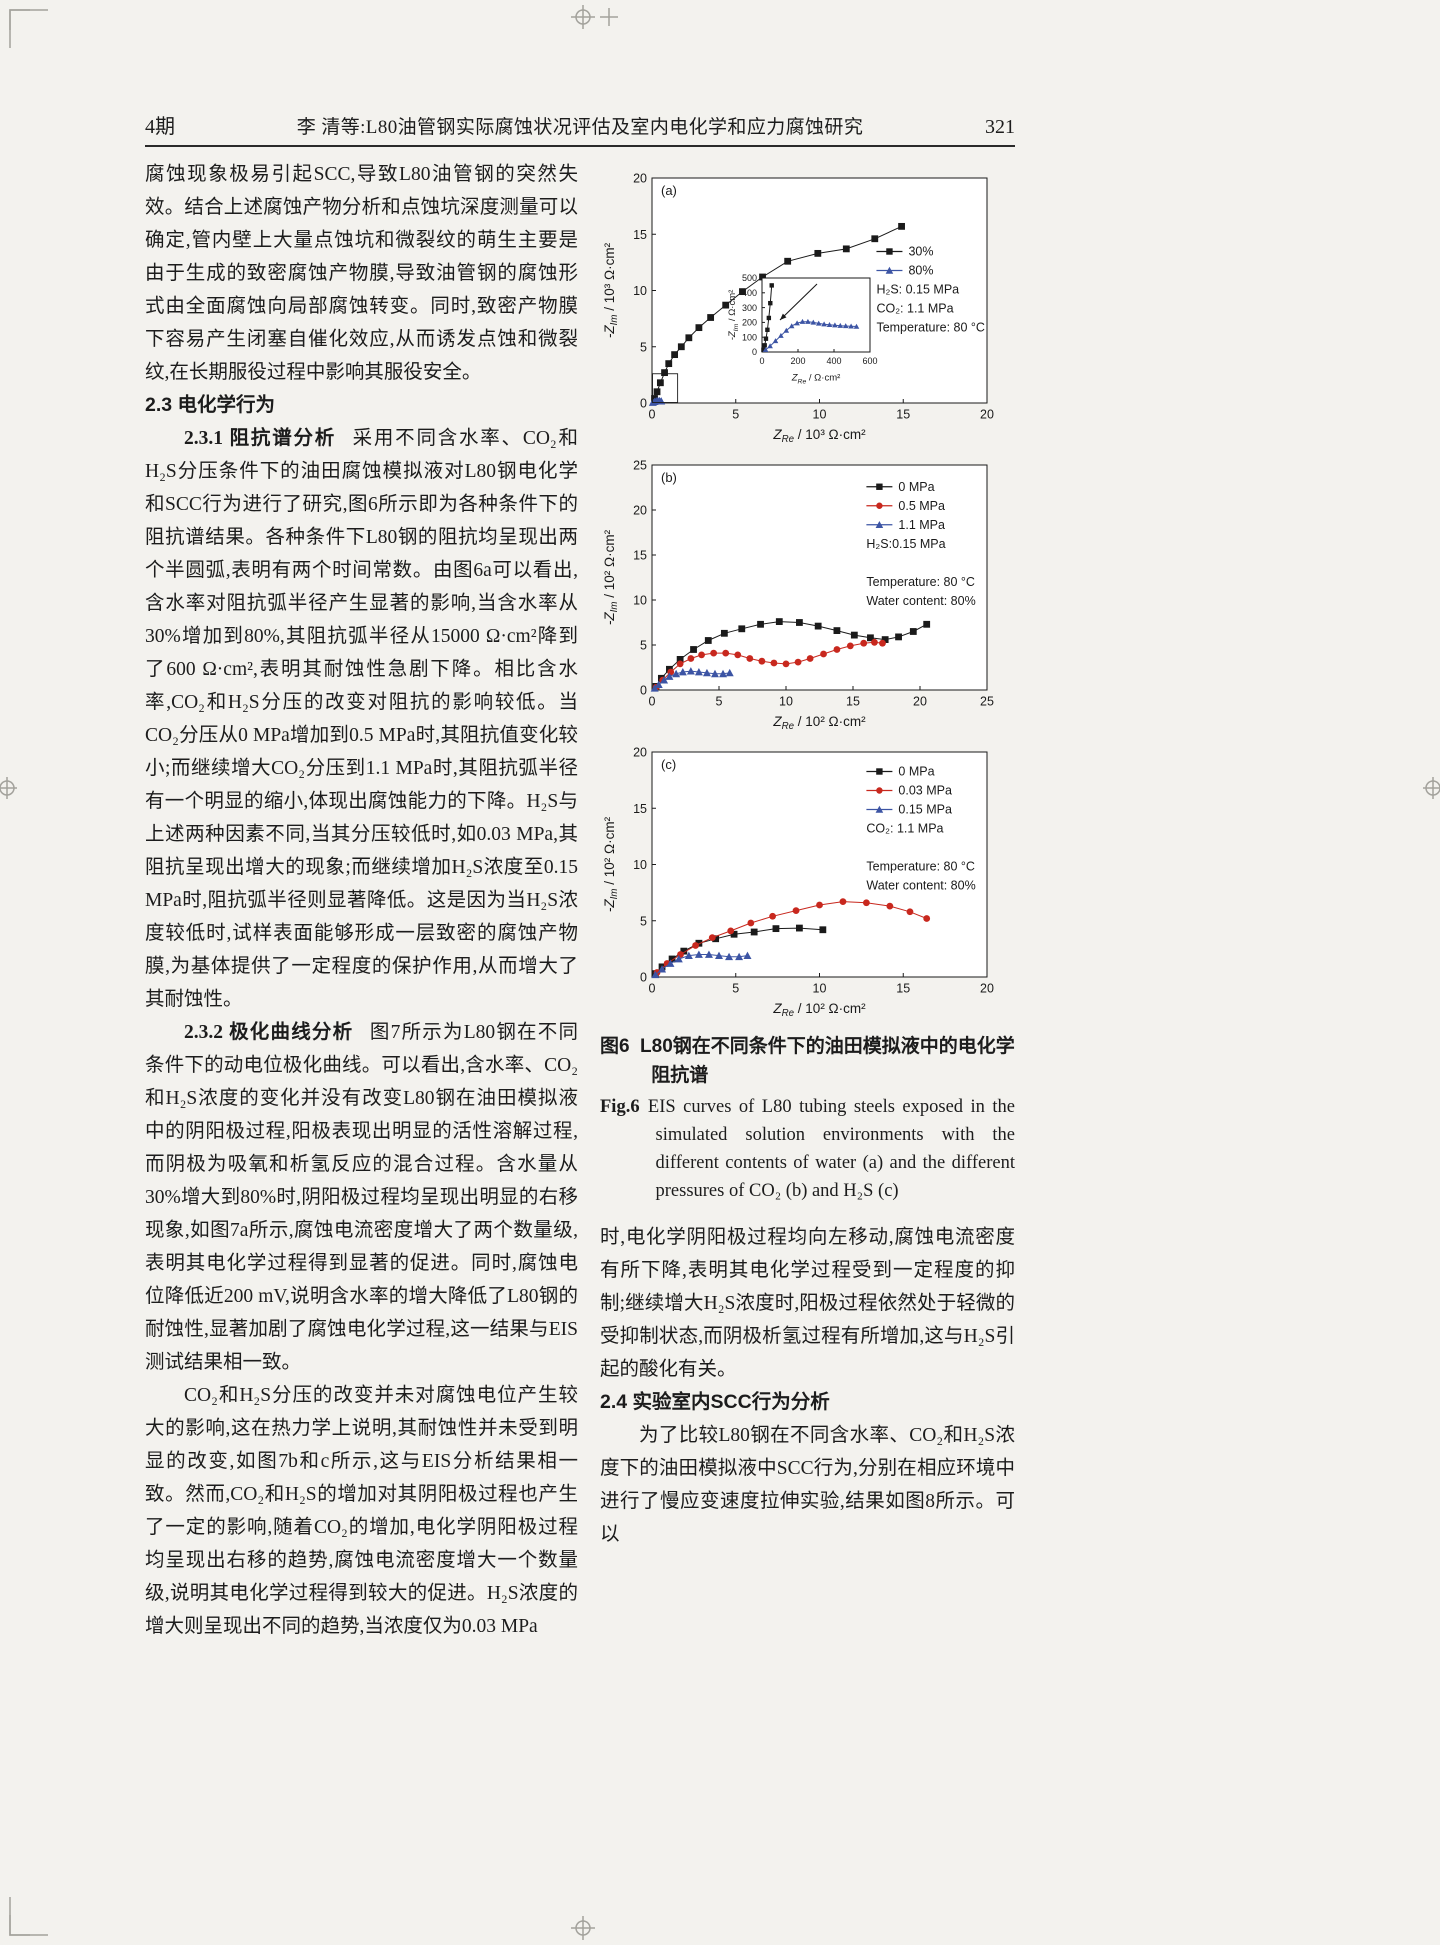 This screenshot has height=1945, width=1440. What do you see at coordinates (733, 315) in the screenshot?
I see `svg-text: -ZIm / Ω·cm²` at bounding box center [733, 315].